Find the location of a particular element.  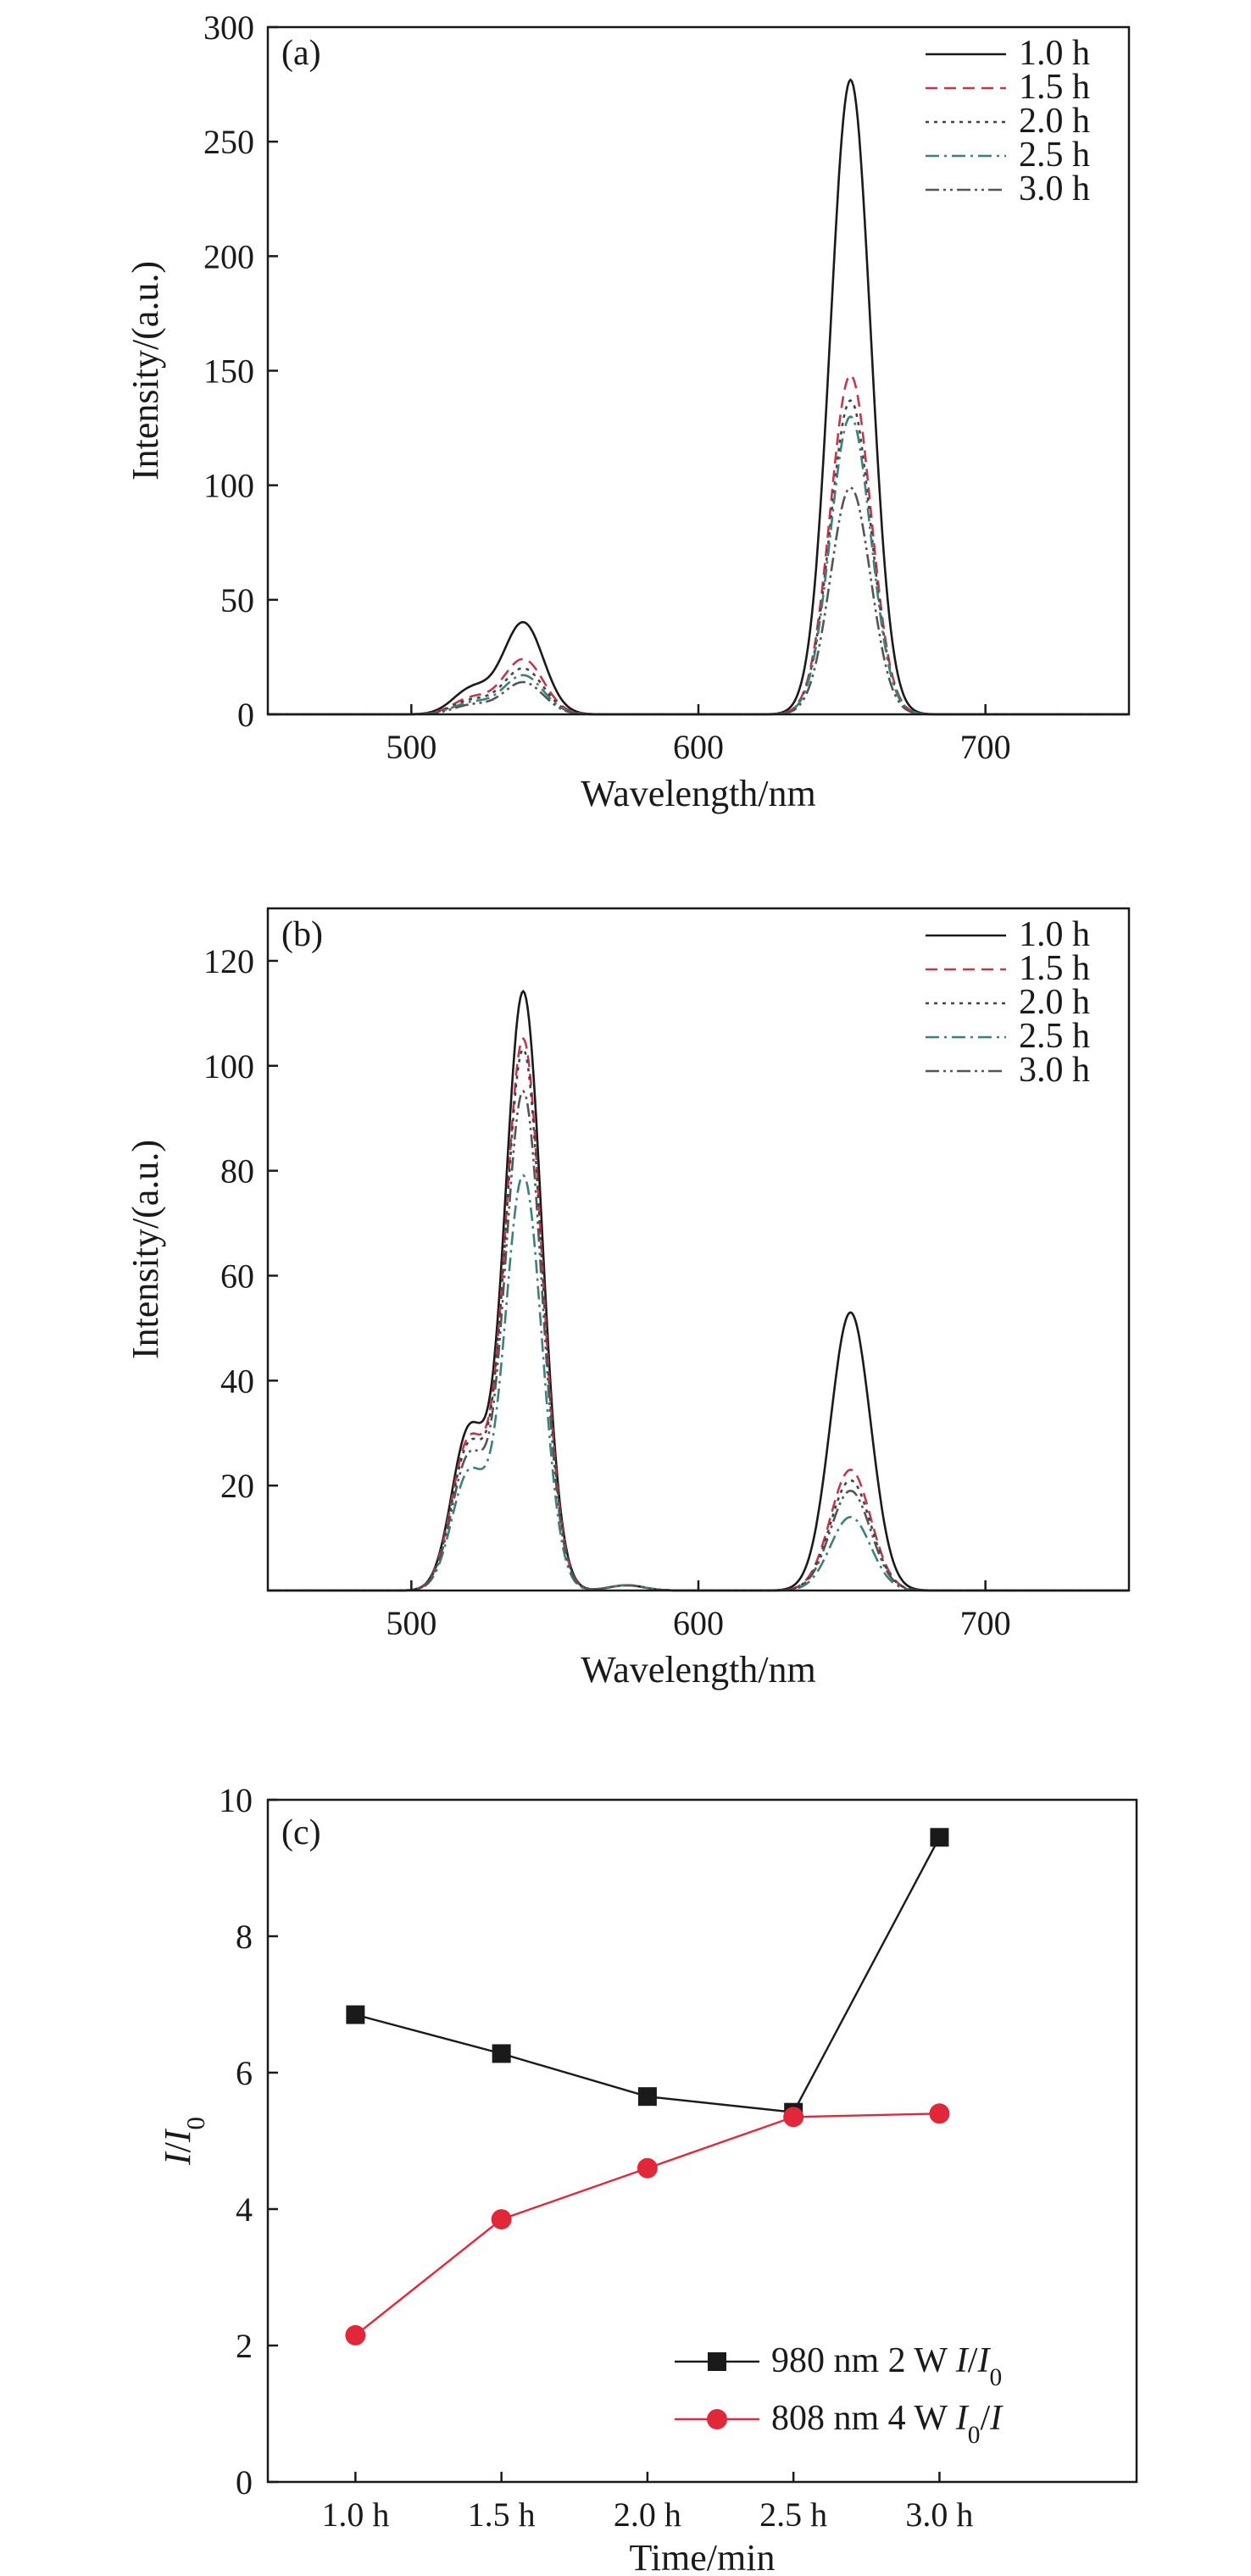

y-tick-label: 60 is located at coordinates (237, 1276).